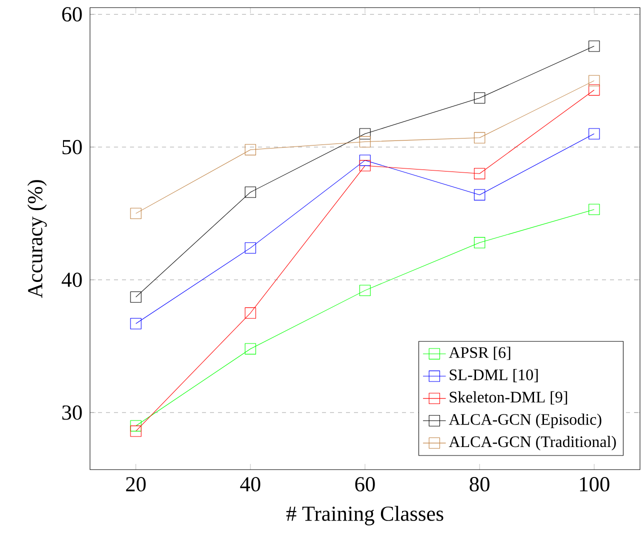 The image size is (643, 548). Describe the element at coordinates (494, 375) in the screenshot. I see `legend-label: SL-DML [10]` at that location.